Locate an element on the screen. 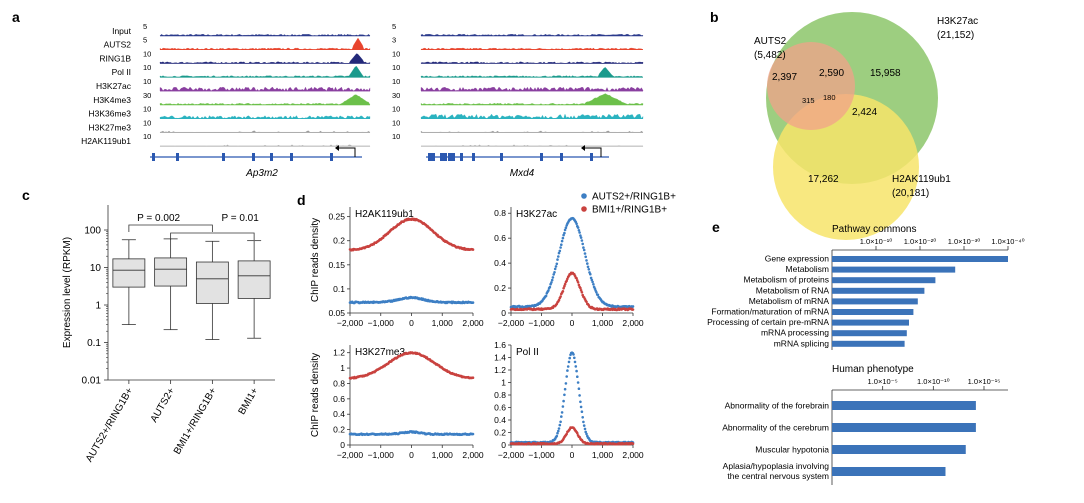 The width and height of the screenshot is (1084, 503). venn-h3k27ac-only: 15,958 is located at coordinates (885, 73).